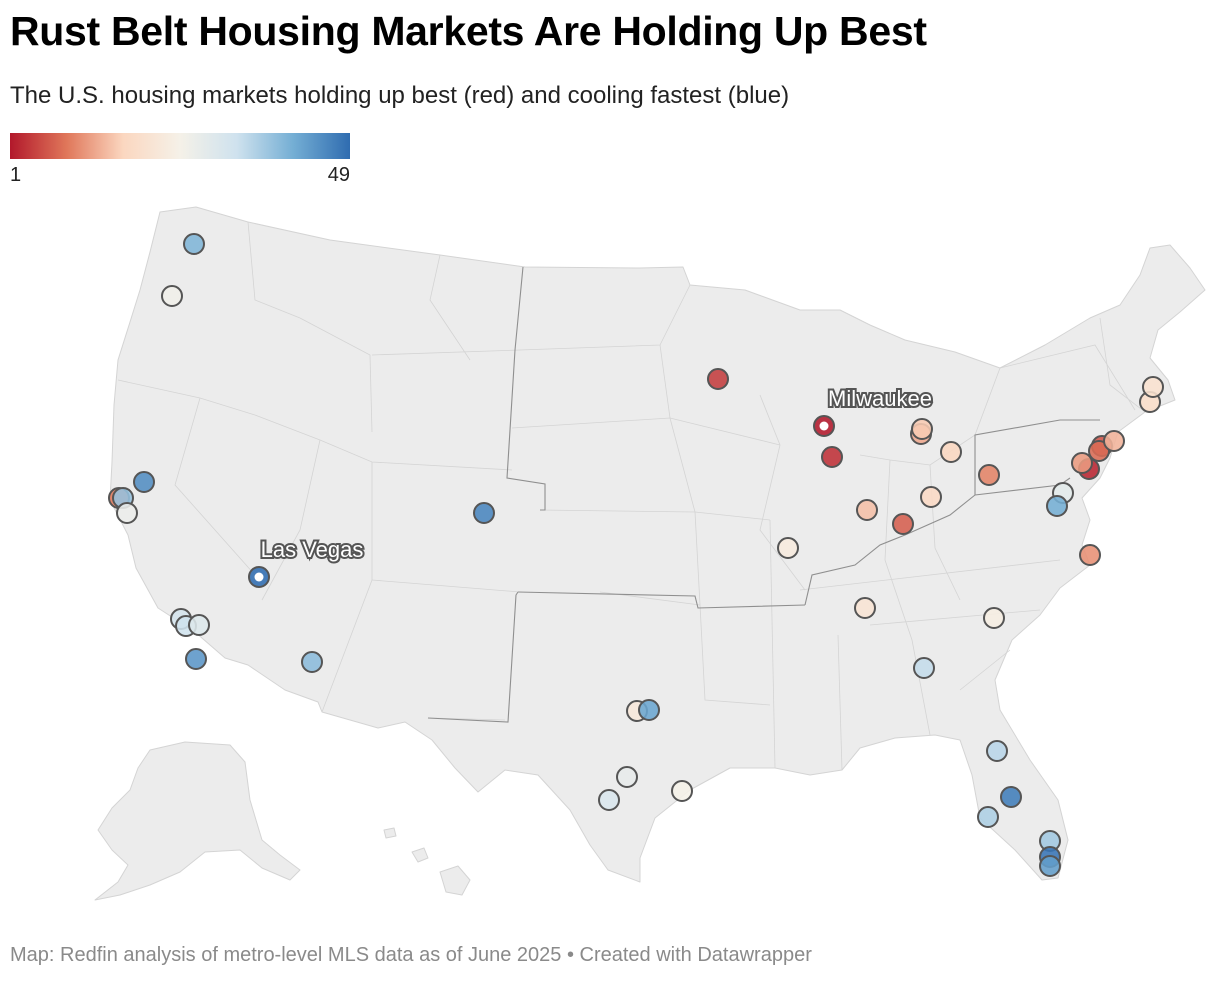  What do you see at coordinates (903, 524) in the screenshot?
I see `marker-cincinnati: Cincinnati` at bounding box center [903, 524].